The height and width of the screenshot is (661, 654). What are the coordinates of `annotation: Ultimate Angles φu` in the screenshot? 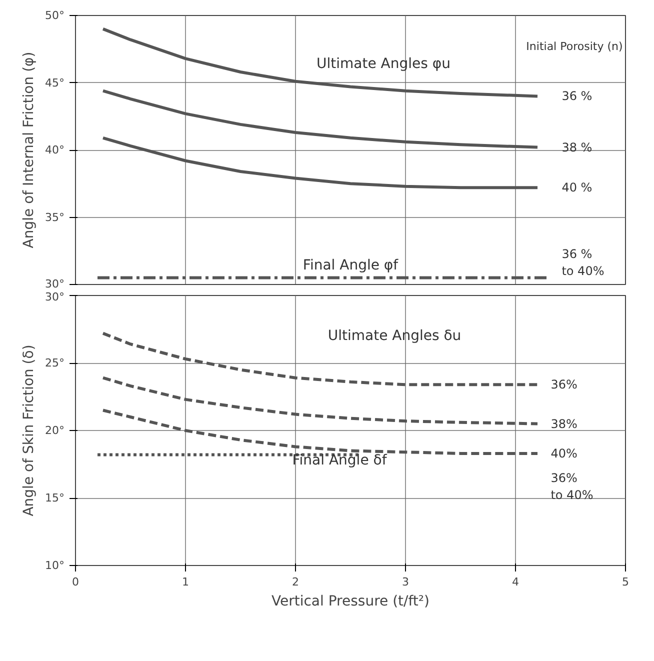 It's located at (383, 64).